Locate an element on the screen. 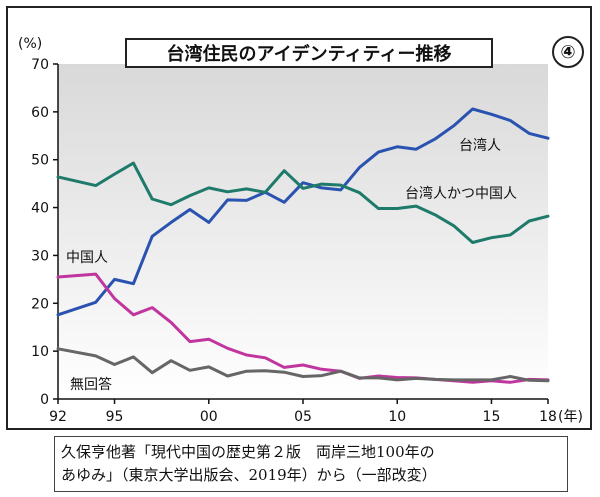  y-tick-label: 70 is located at coordinates (40, 65).